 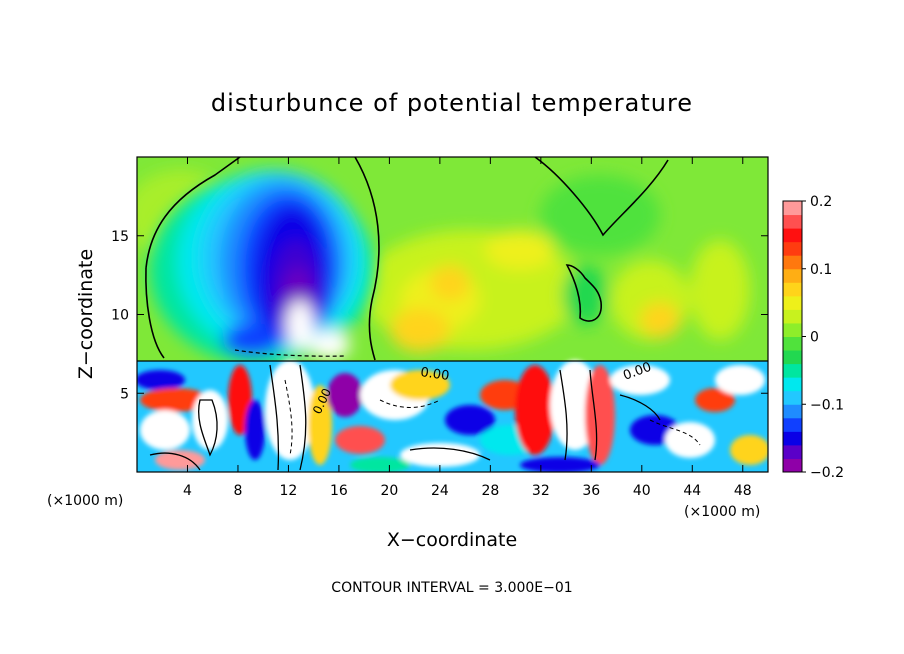 I want to click on x-tick-label: 40, so click(x=642, y=491).